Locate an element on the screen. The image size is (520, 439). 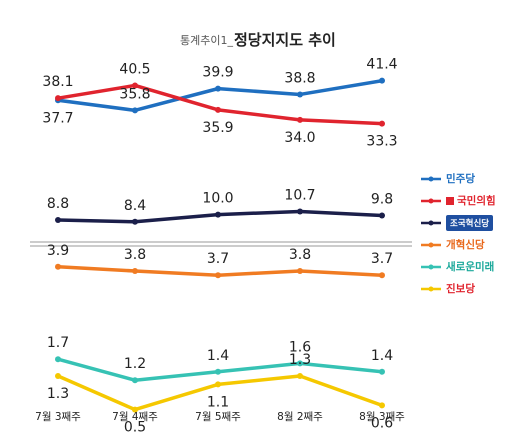
legend-label: 개혁신당 is located at coordinates (465, 245).